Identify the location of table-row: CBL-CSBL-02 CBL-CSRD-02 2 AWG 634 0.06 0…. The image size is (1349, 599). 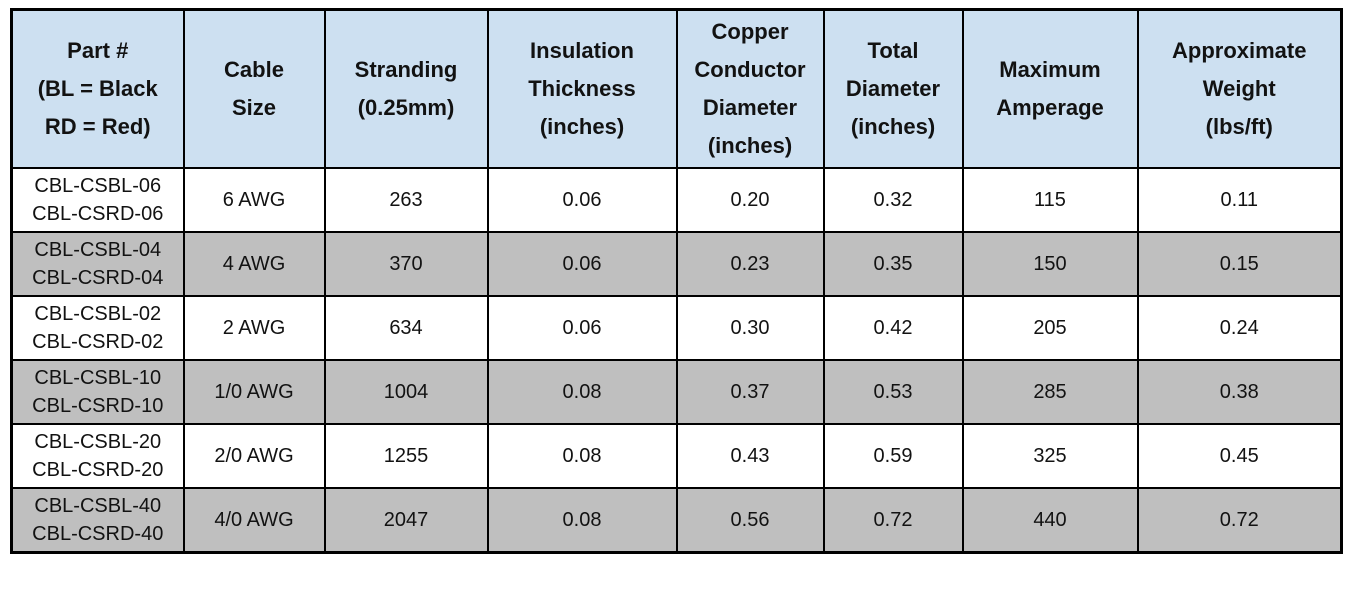
(676, 328).